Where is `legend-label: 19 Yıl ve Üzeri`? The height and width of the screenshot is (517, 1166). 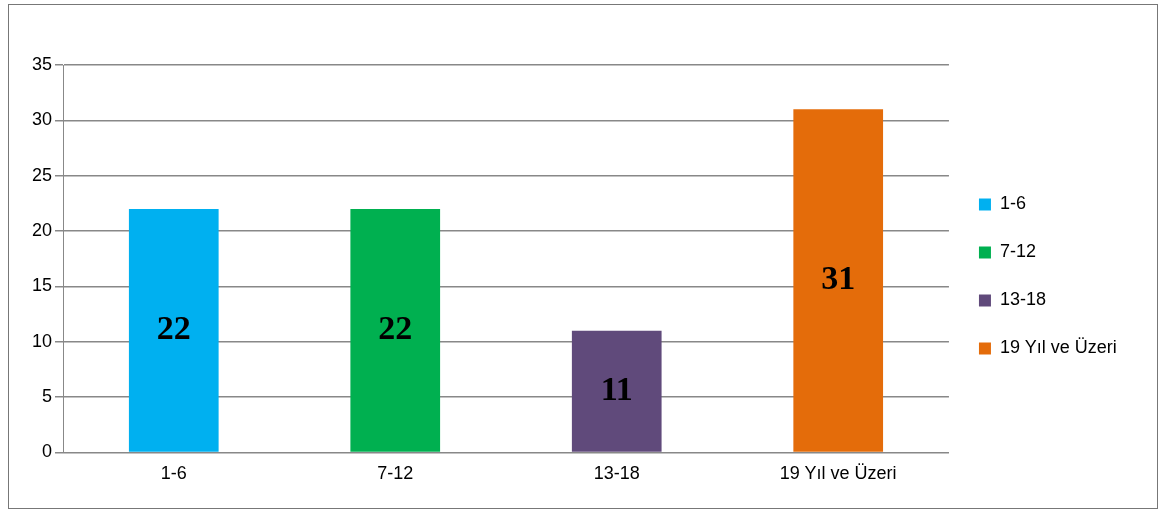
legend-label: 19 Yıl ve Üzeri is located at coordinates (1058, 347).